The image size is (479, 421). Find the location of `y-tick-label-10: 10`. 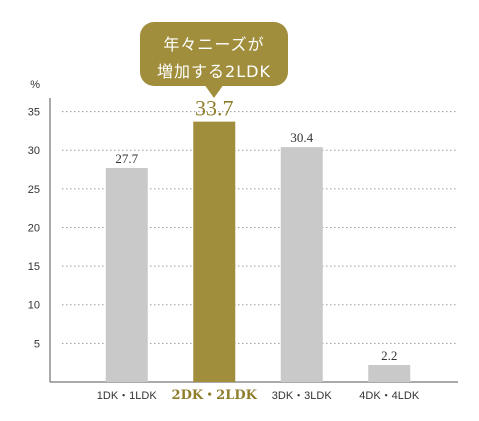

y-tick-label-10: 10 is located at coordinates (34, 306).